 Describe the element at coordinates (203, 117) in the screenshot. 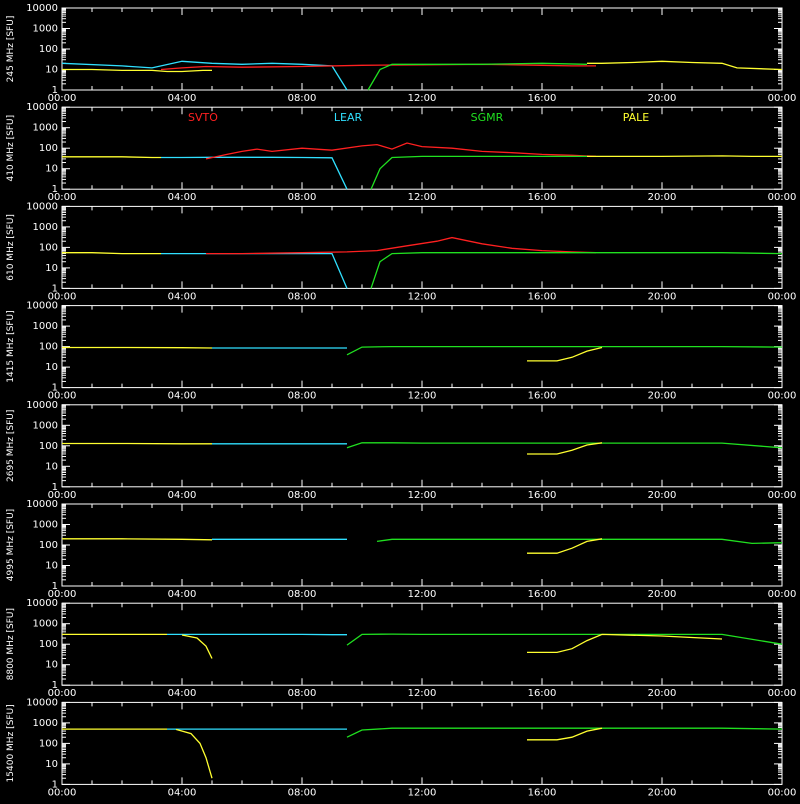

I see `legend-entry-svto: SVTO` at that location.